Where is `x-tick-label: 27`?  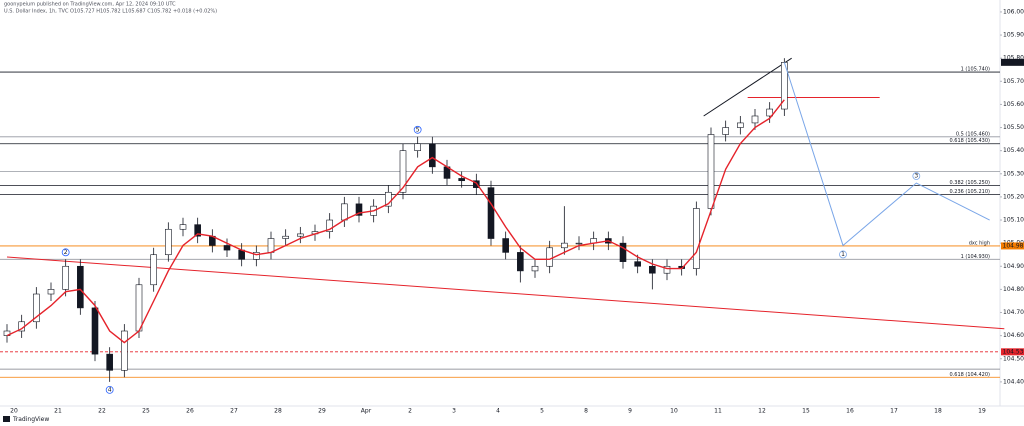 x-tick-label: 27 is located at coordinates (234, 411).